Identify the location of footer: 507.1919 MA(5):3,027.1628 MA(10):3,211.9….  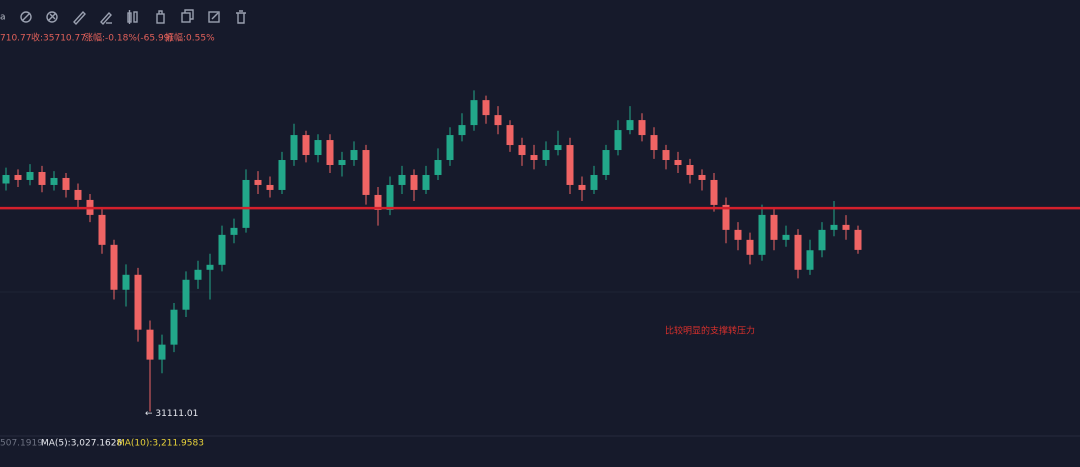
(102, 444).